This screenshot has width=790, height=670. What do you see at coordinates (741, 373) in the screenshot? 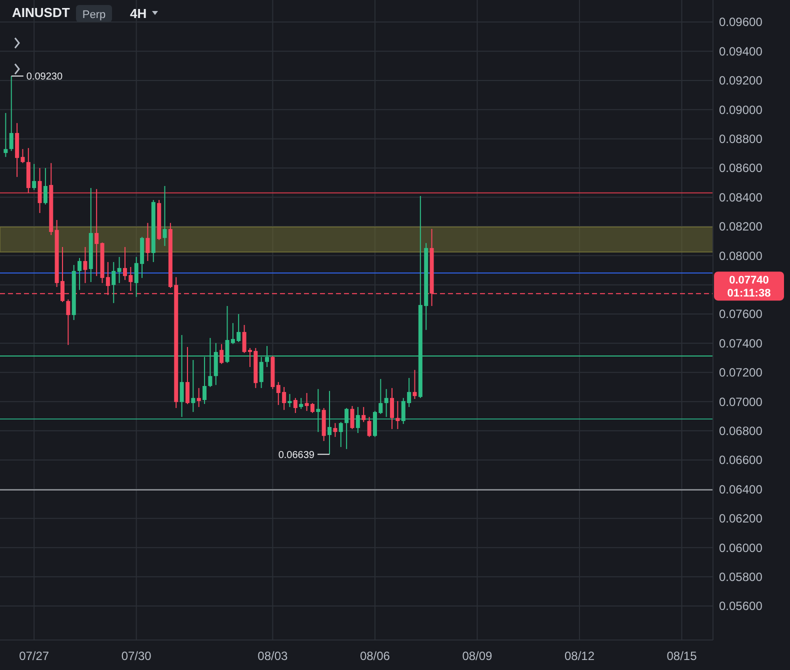
I see `y-tick-label: 0.07200` at bounding box center [741, 373].